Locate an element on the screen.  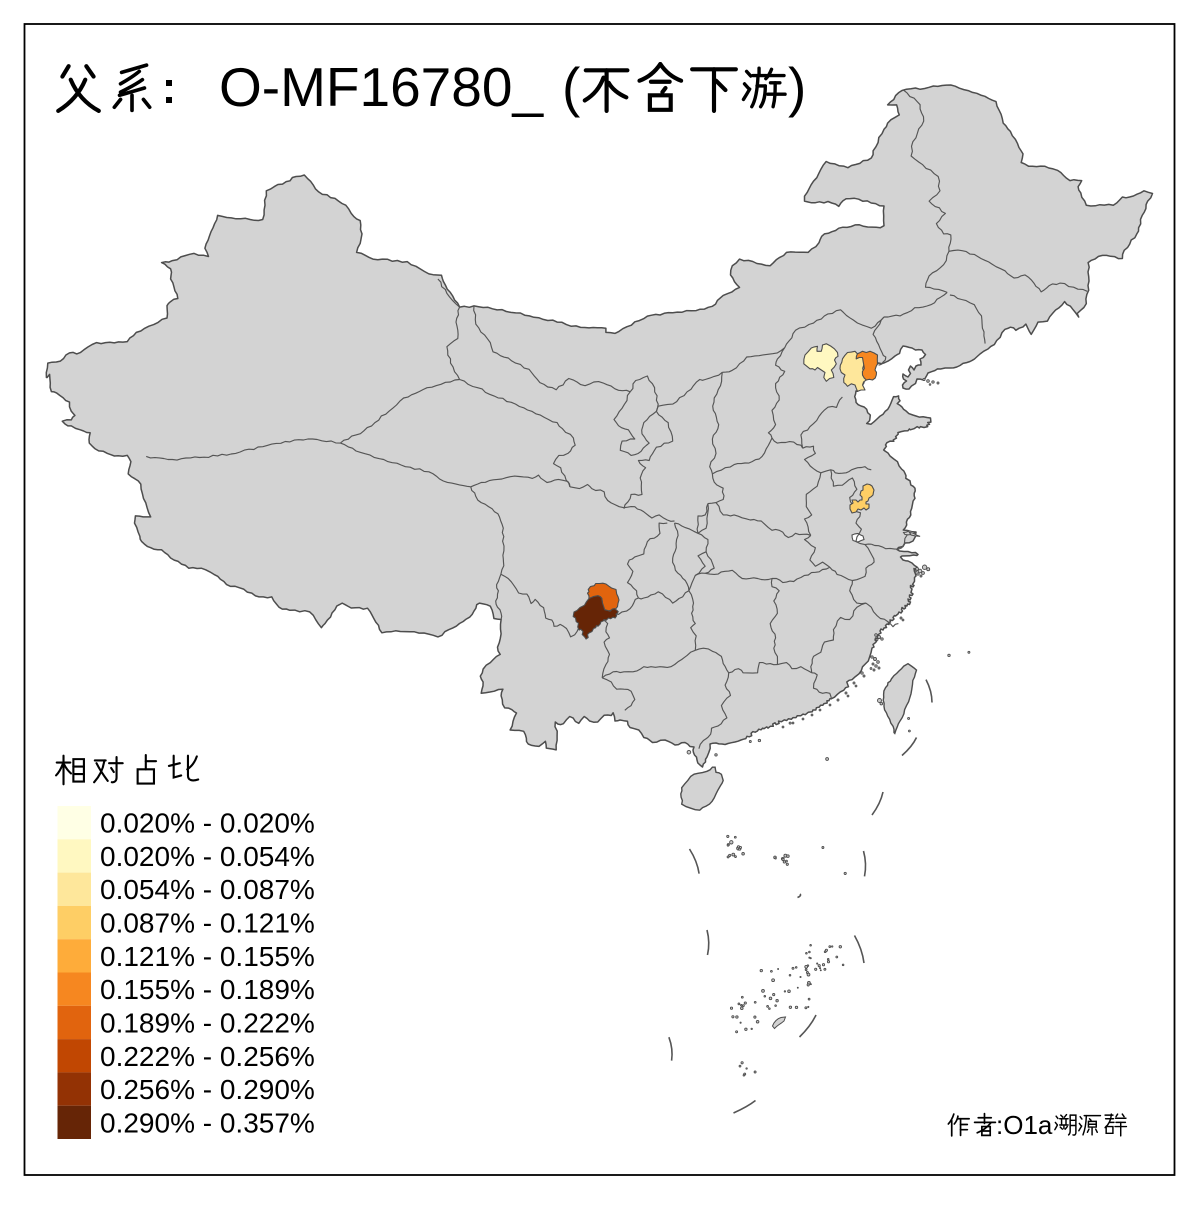
svg-text: 0.189% - 0.222% is located at coordinates (207, 1022).